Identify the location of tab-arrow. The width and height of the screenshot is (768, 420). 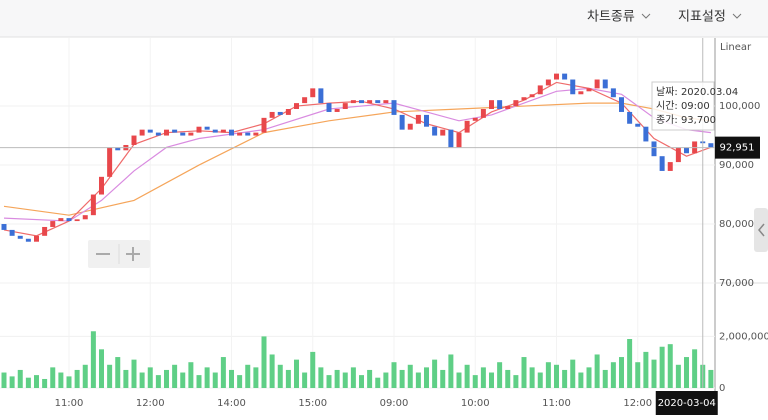
(761, 230).